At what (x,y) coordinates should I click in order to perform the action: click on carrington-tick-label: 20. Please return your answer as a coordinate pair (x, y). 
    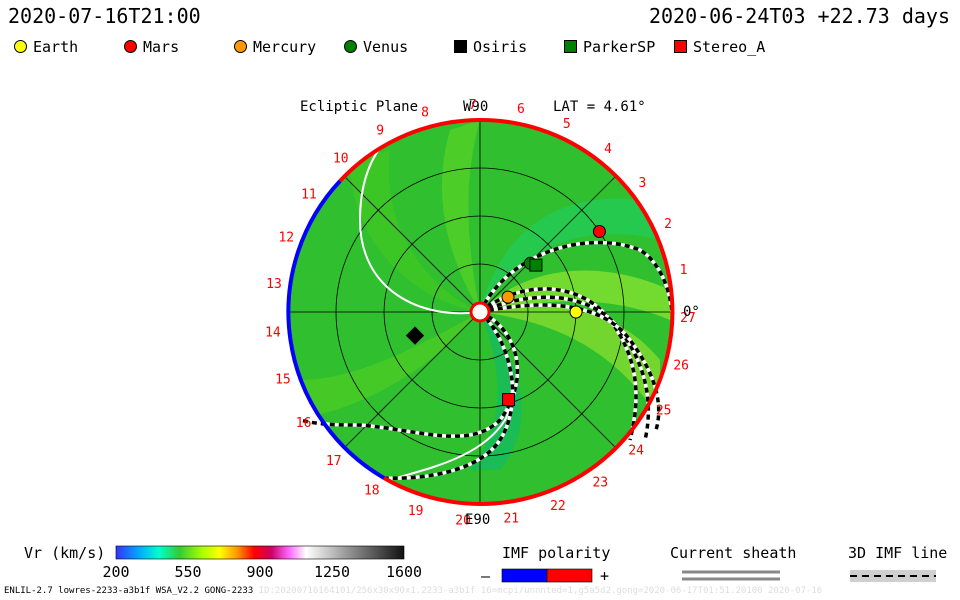
    Looking at the image, I should click on (463, 520).